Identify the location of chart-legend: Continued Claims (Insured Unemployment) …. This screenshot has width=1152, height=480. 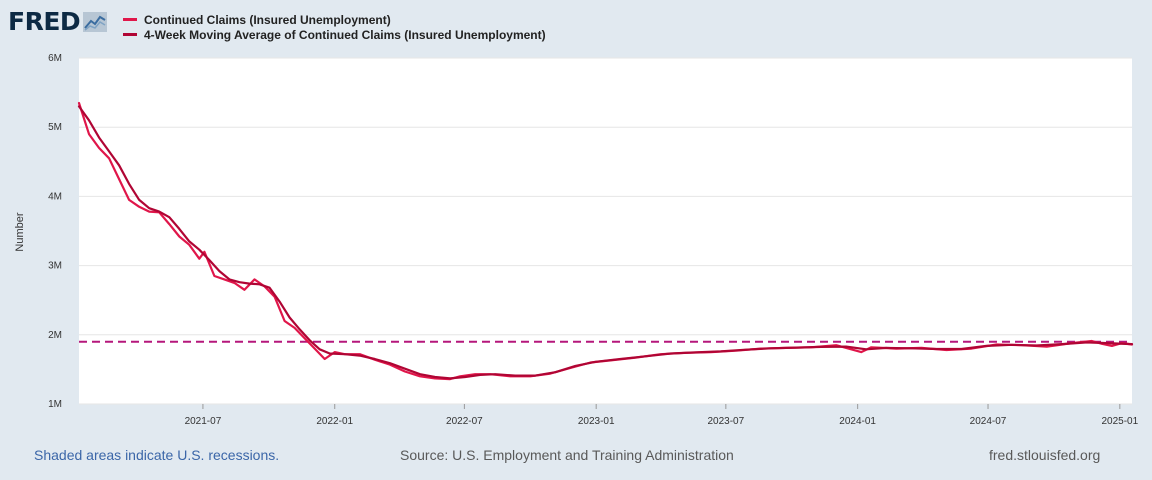
(334, 27).